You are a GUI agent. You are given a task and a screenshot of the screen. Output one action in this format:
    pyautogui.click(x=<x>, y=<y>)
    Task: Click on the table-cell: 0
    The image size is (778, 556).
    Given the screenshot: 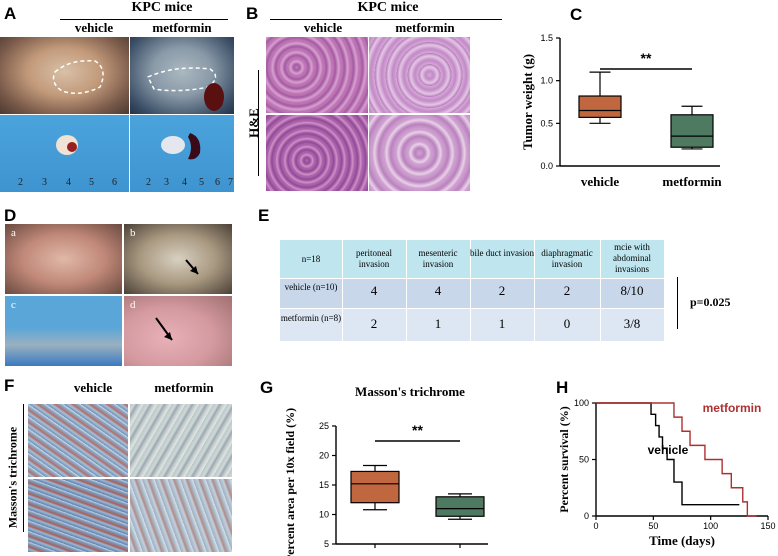 What is the action you would take?
    pyautogui.click(x=567, y=323)
    